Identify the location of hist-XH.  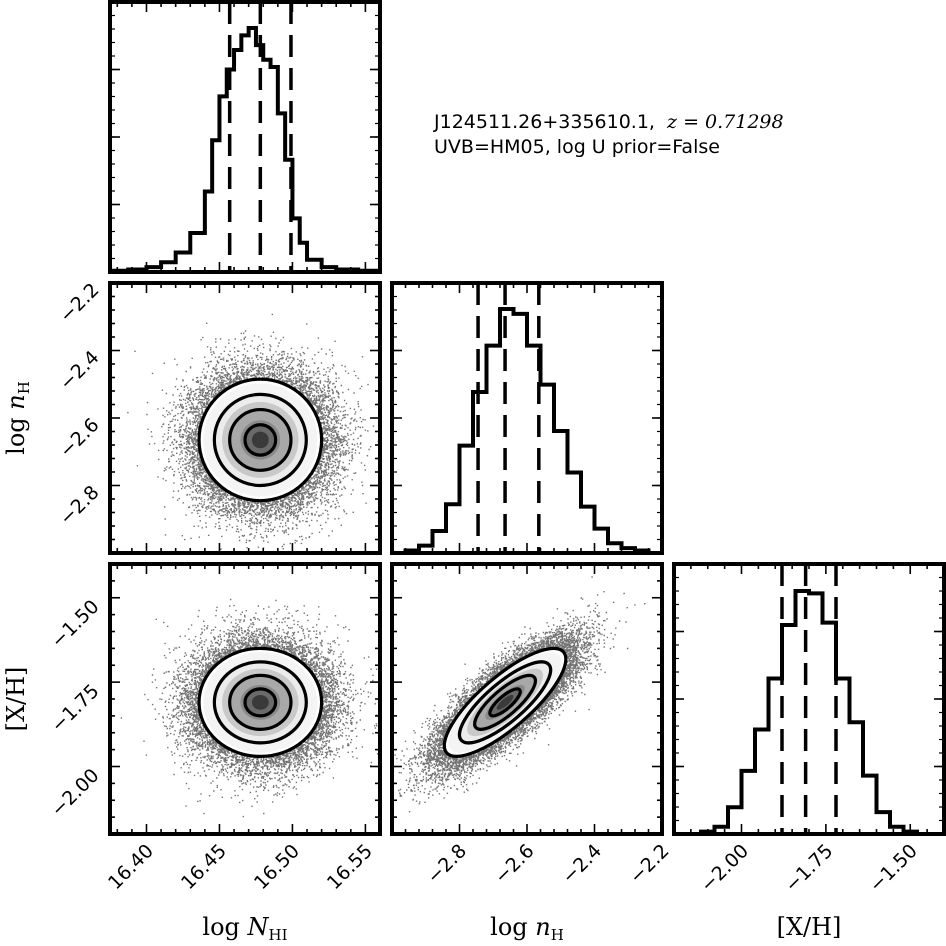
(809, 699).